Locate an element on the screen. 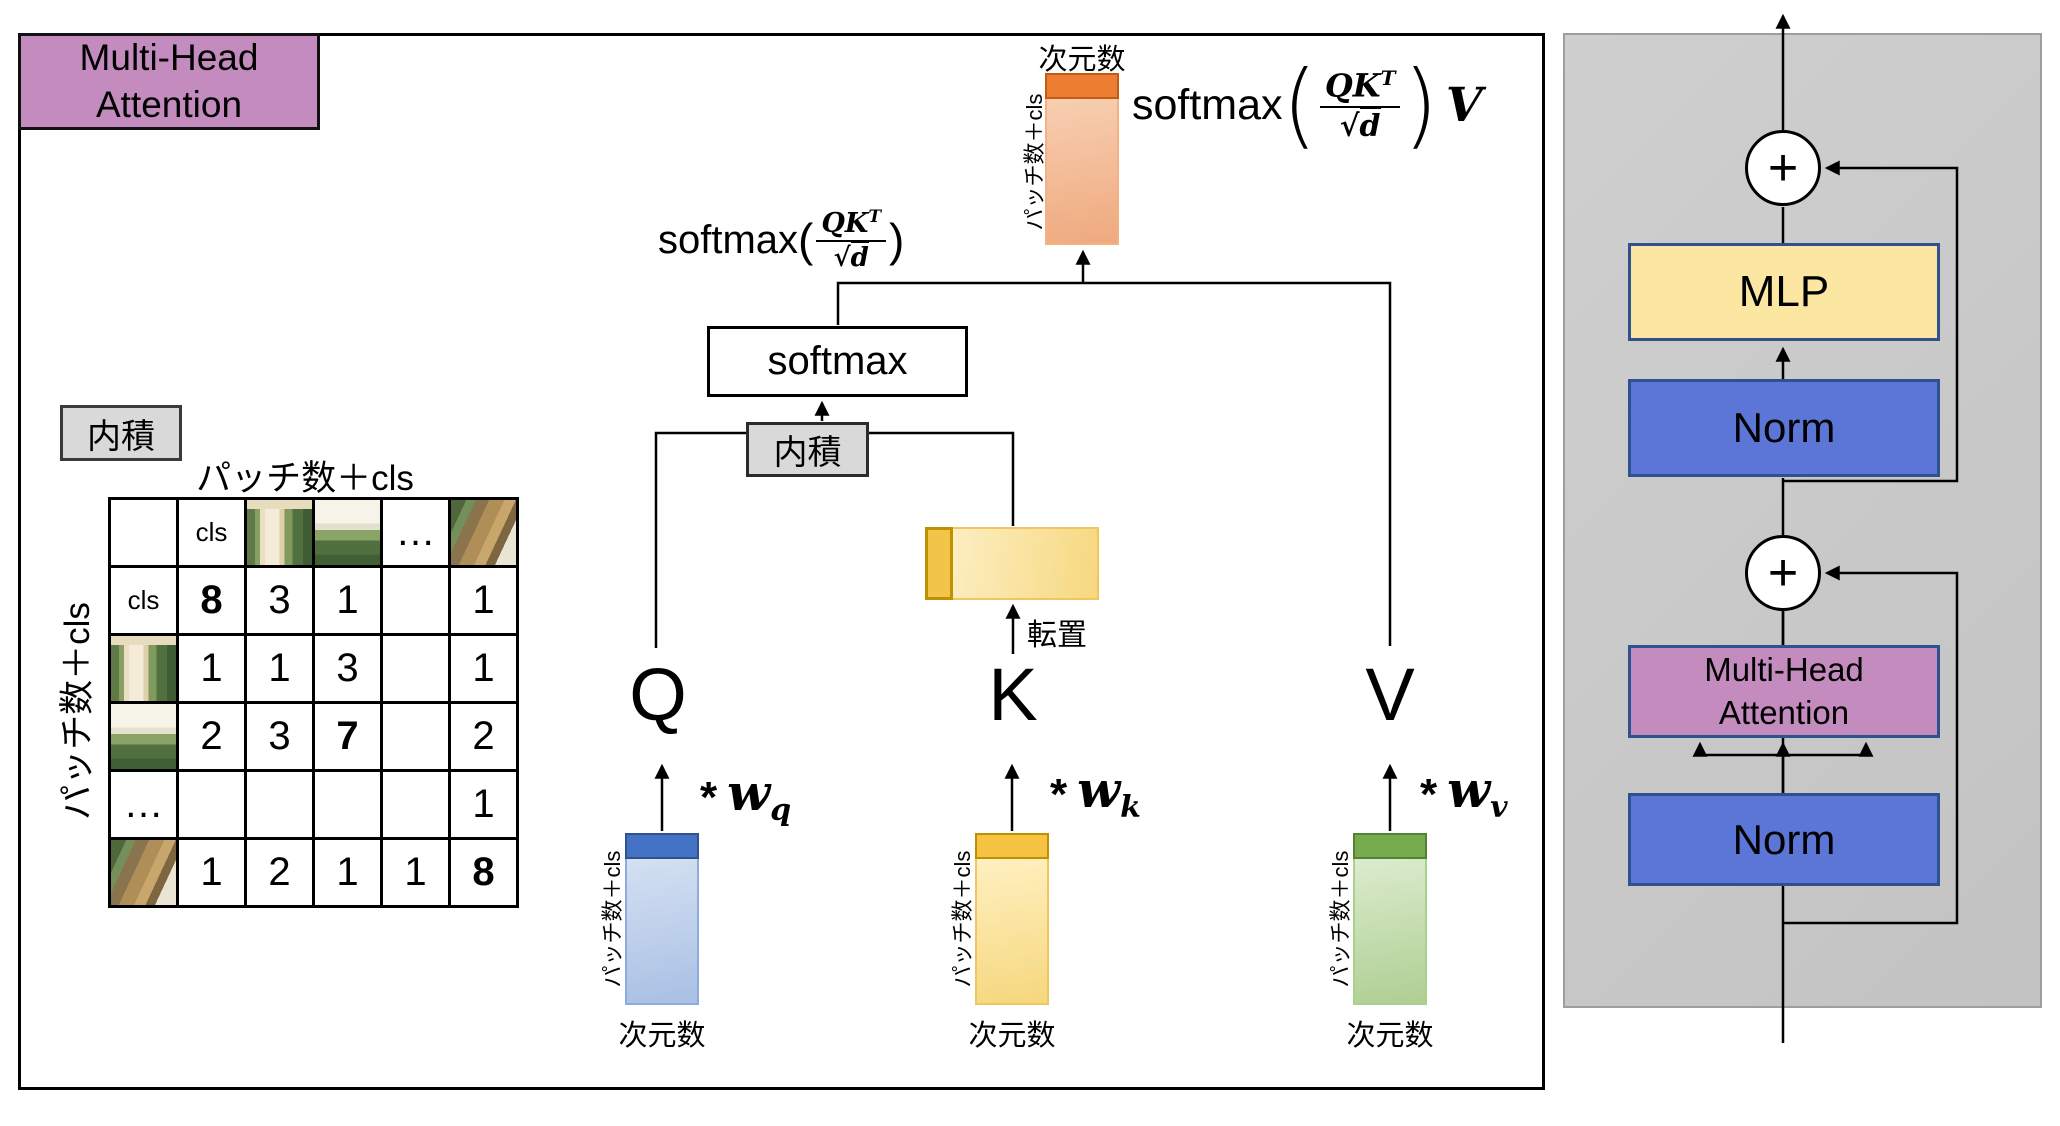 The width and height of the screenshot is (2060, 1126). residual-upper is located at coordinates (1871, 321).